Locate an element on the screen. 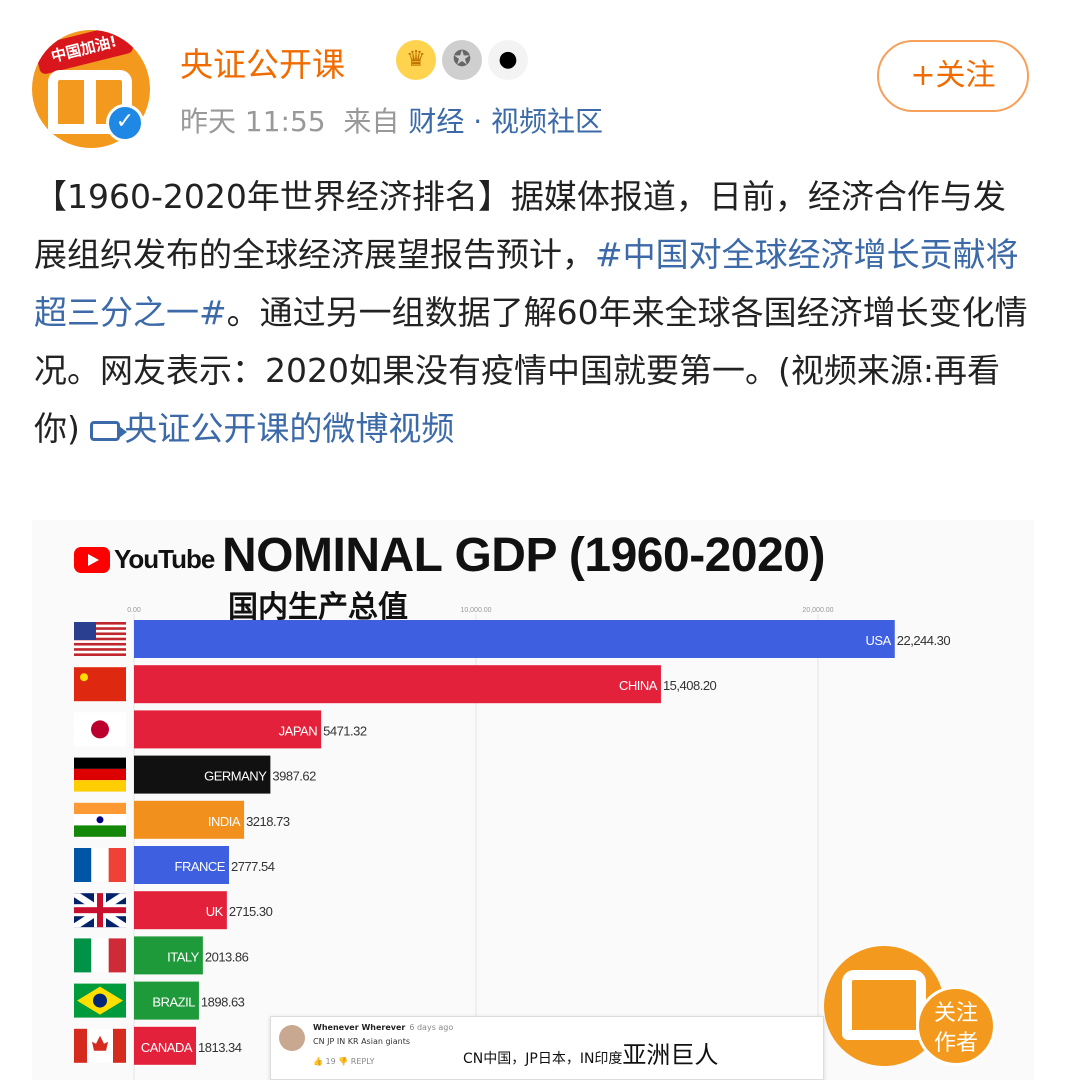  crown-icon: ♛ is located at coordinates (416, 60).